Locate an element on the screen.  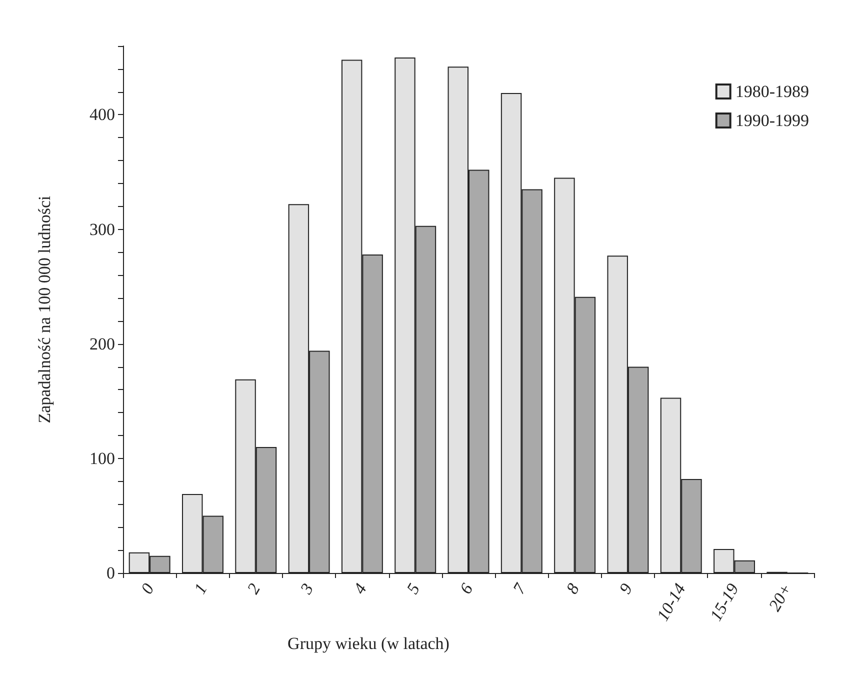
y-tick-label: 300 is located at coordinates (102, 229).